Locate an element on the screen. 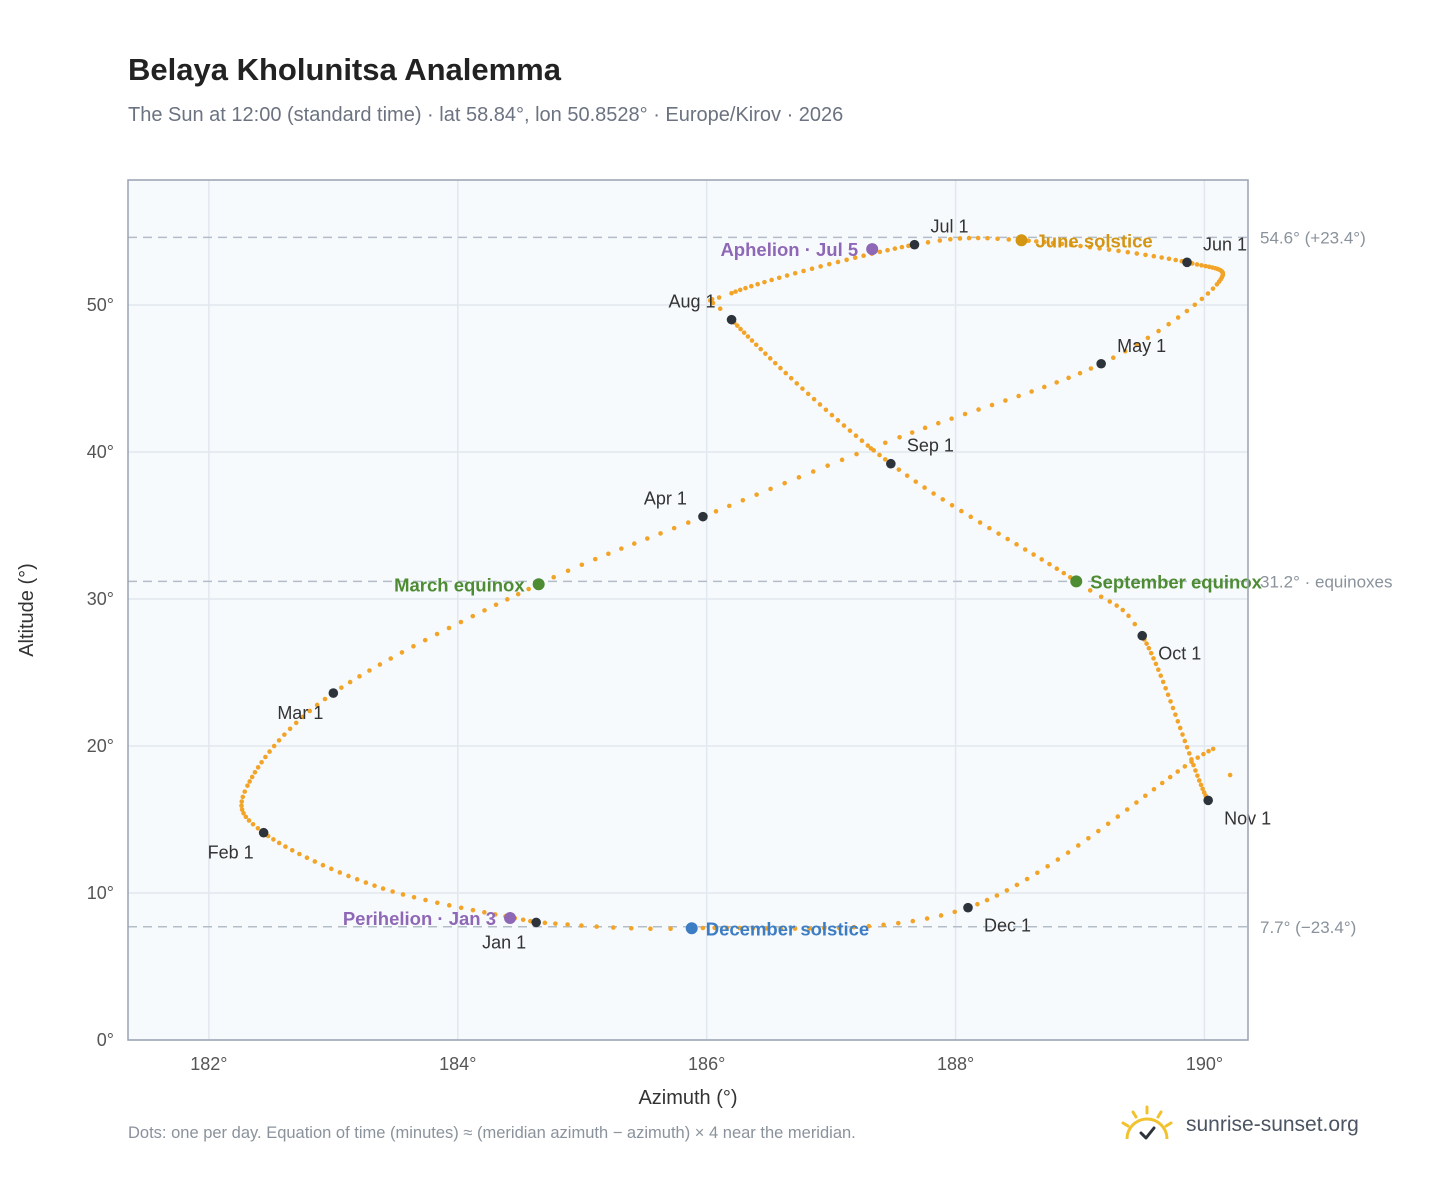 Image resolution: width=1448 pixels, height=1188 pixels. y-tick-label: 10° is located at coordinates (100, 893).